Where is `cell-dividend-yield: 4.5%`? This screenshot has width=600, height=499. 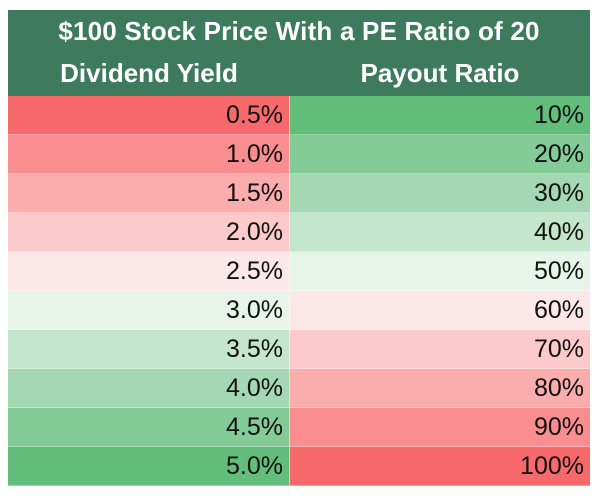
cell-dividend-yield: 4.5% is located at coordinates (149, 427).